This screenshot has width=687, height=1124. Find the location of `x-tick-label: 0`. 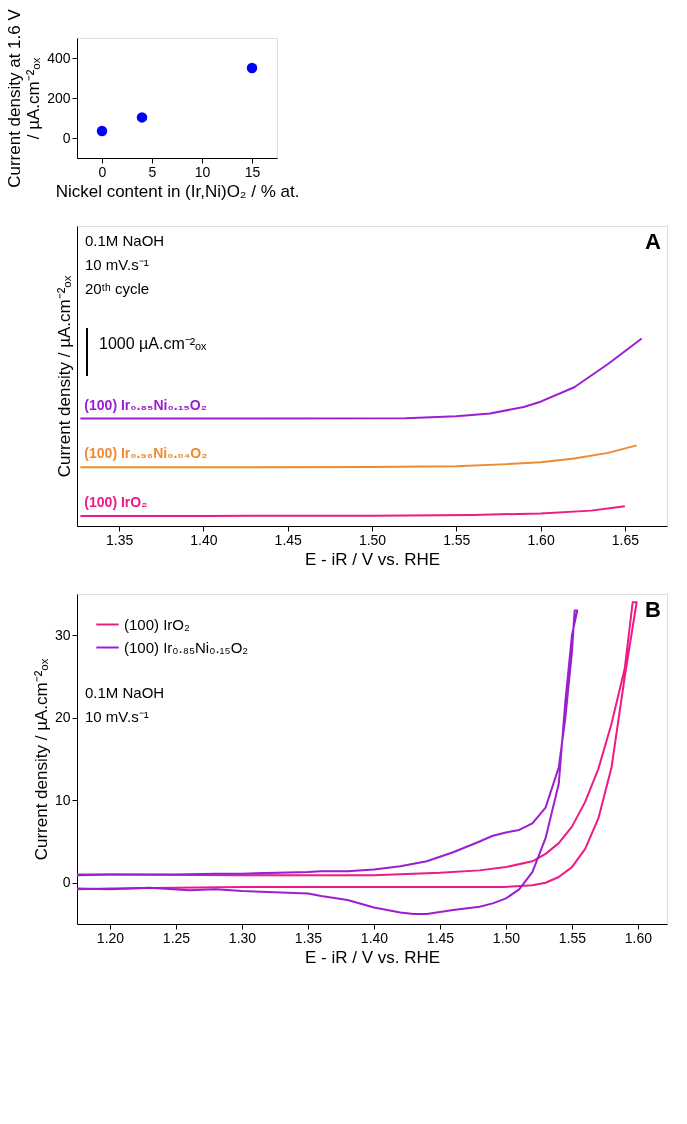

x-tick-label: 0 is located at coordinates (102, 171).